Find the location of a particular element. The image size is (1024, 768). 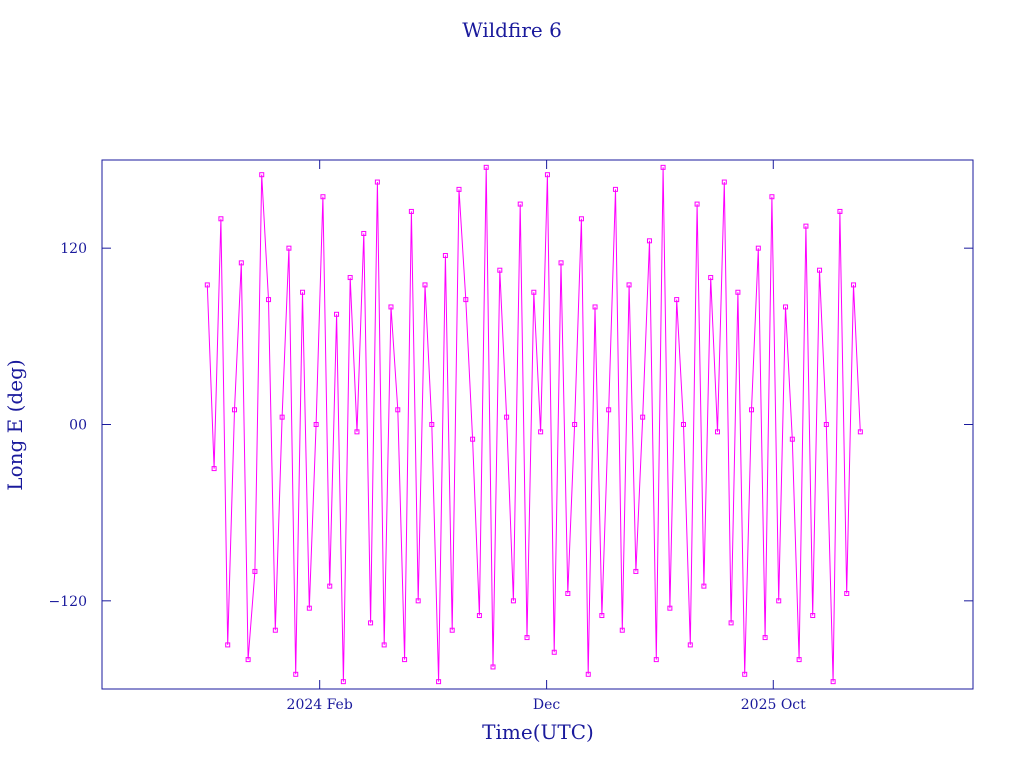

x-tick-label: 2025 Oct is located at coordinates (773, 705).